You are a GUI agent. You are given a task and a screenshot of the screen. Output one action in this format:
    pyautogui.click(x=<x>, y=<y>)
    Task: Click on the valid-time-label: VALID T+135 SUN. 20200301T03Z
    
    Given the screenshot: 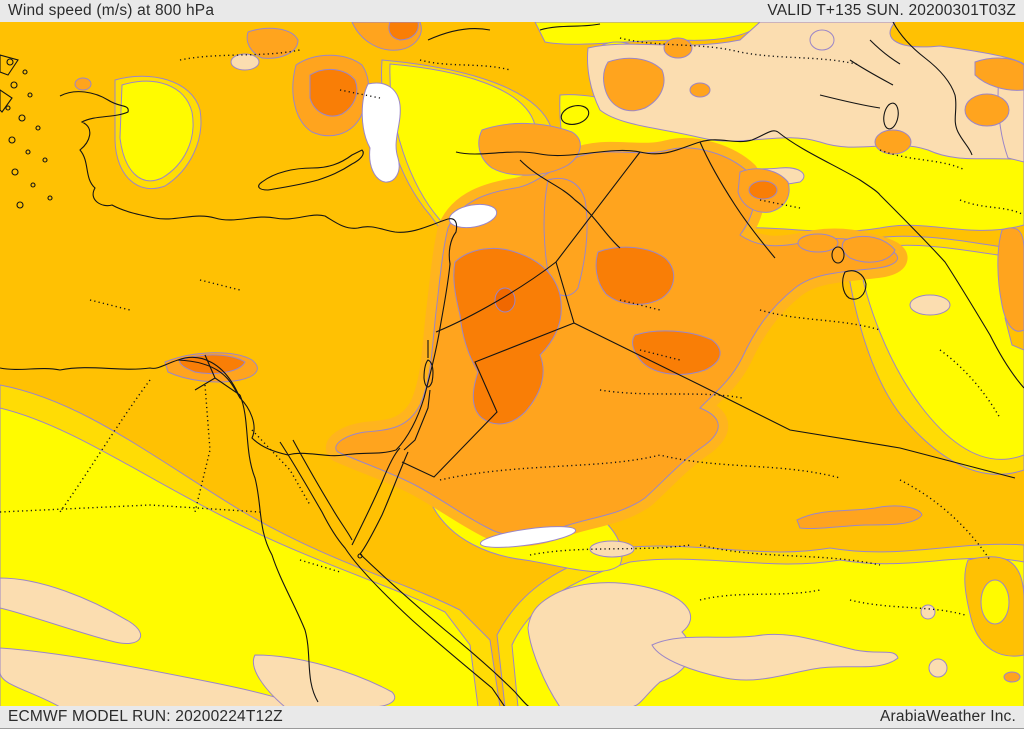 What is the action you would take?
    pyautogui.click(x=891, y=10)
    